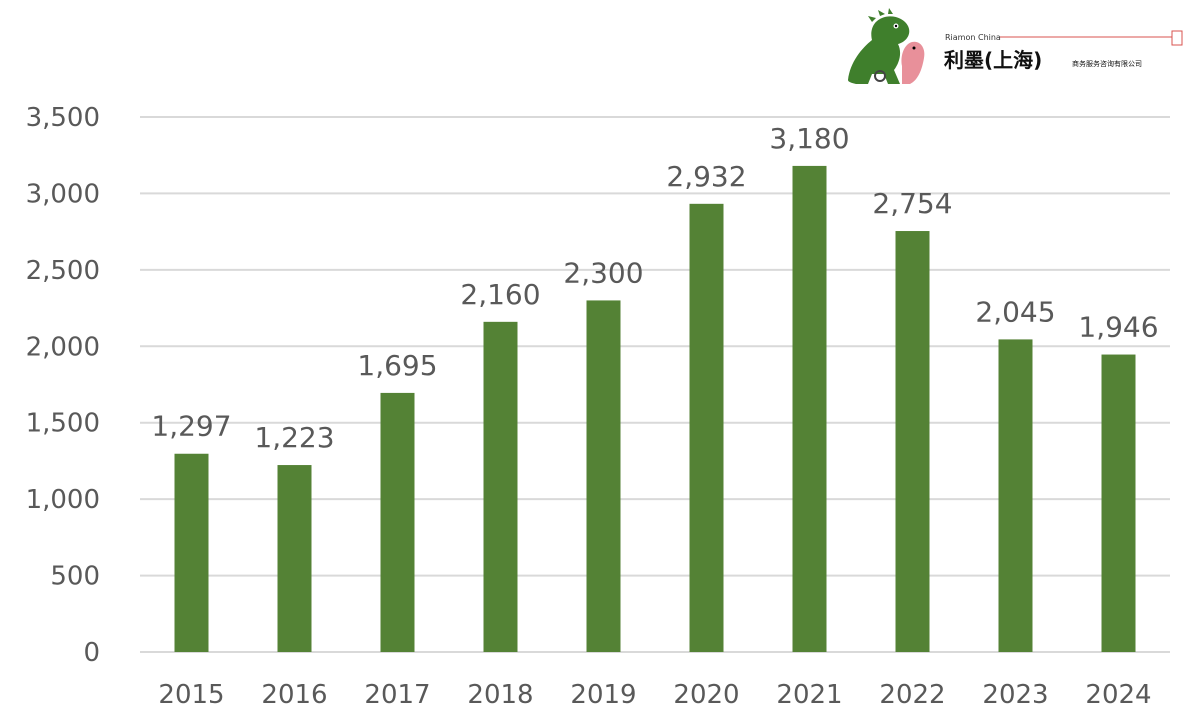  Describe the element at coordinates (1118, 695) in the screenshot. I see `x-tick-label: 2024` at that location.